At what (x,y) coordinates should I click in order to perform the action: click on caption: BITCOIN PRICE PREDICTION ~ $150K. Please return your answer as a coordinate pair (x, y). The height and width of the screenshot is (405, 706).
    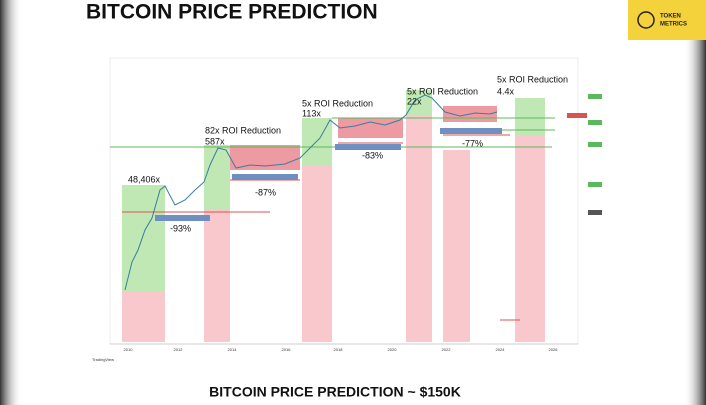
    Looking at the image, I should click on (335, 392).